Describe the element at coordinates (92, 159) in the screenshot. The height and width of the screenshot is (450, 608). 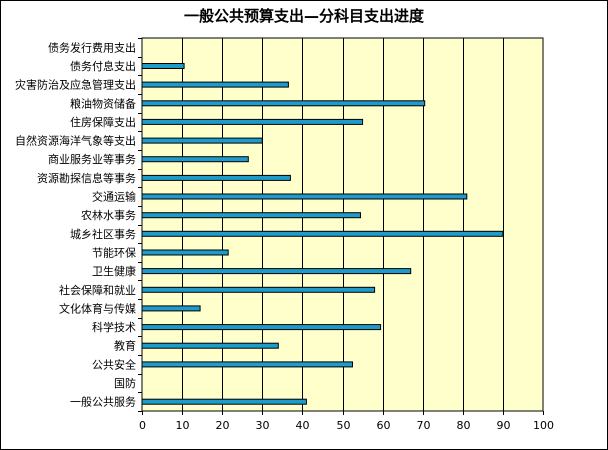
I see `category-label: 商业服务业等事务` at that location.